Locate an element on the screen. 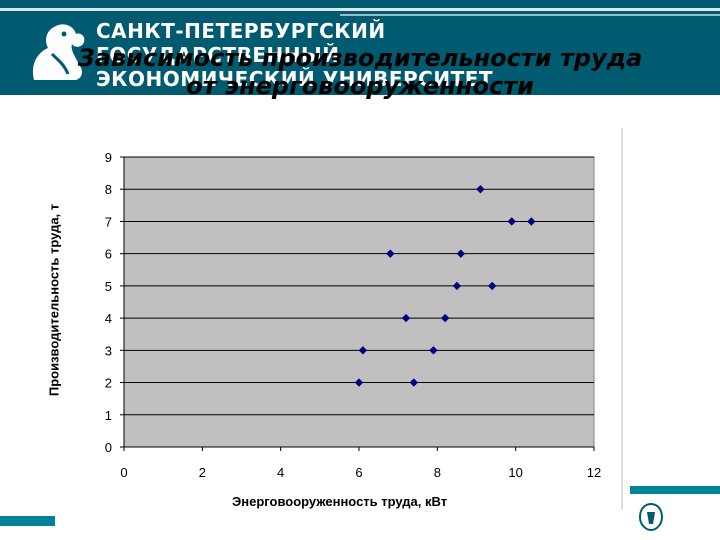 This screenshot has width=720, height=540. slide-title-line-1: Зависимость производительности труда is located at coordinates (360, 58).